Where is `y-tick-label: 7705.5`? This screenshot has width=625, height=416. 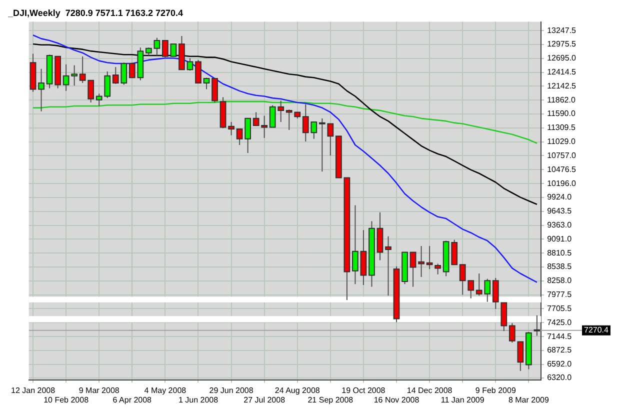 y-tick-label: 7705.5 is located at coordinates (559, 308).